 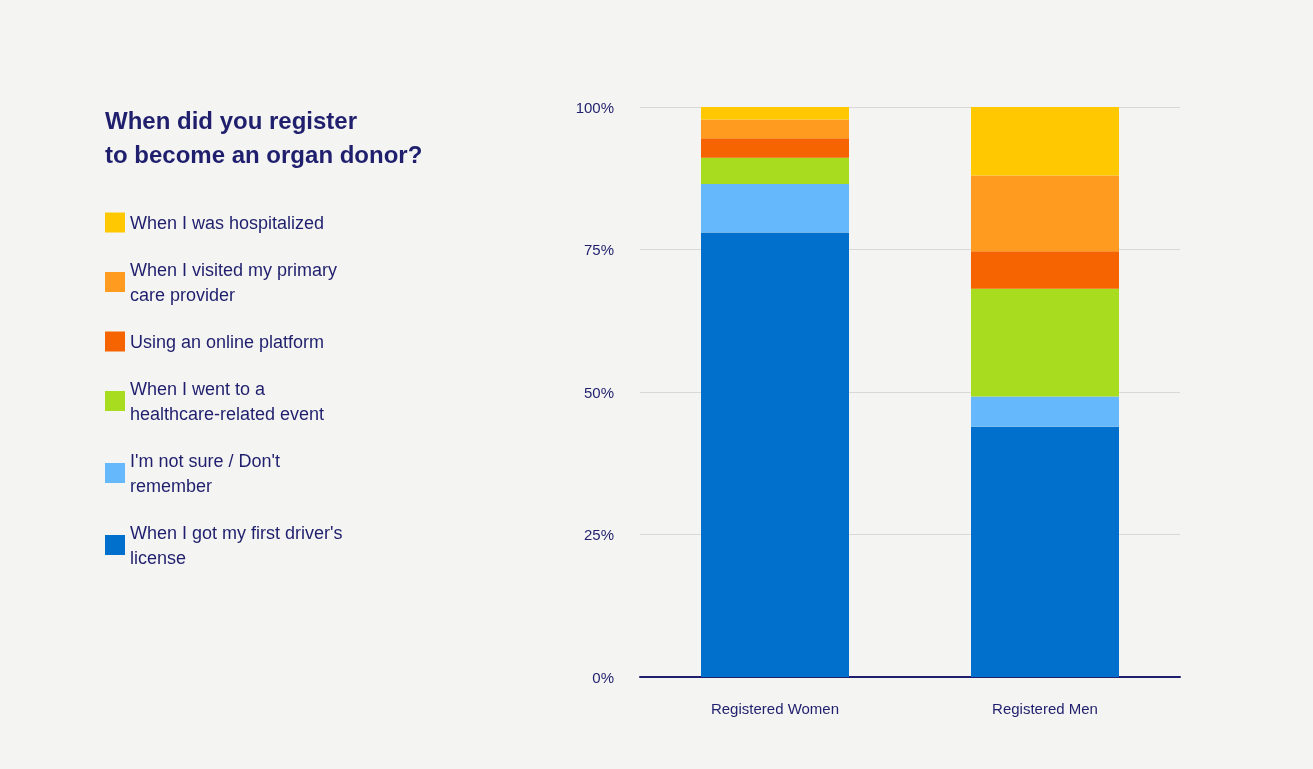 What do you see at coordinates (603, 677) in the screenshot?
I see `y-tick-label: 0%` at bounding box center [603, 677].